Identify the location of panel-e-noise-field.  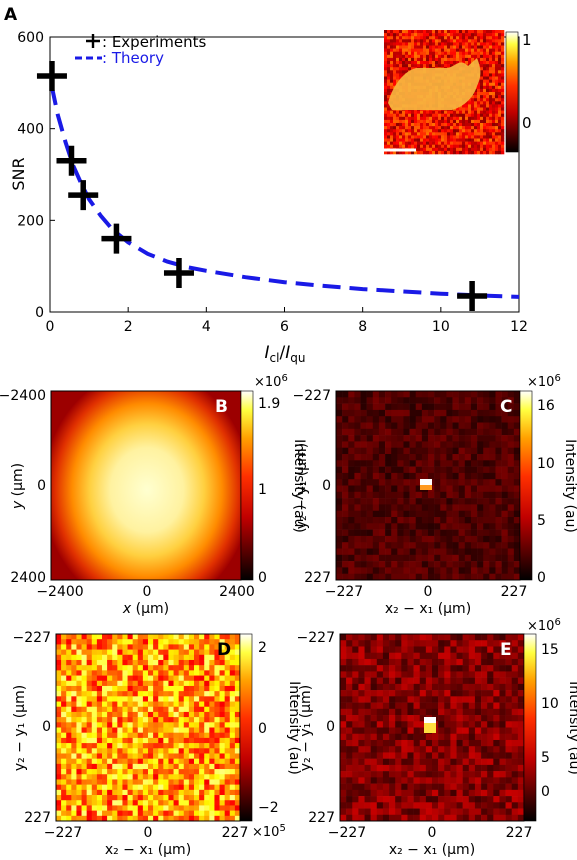
(432, 728).